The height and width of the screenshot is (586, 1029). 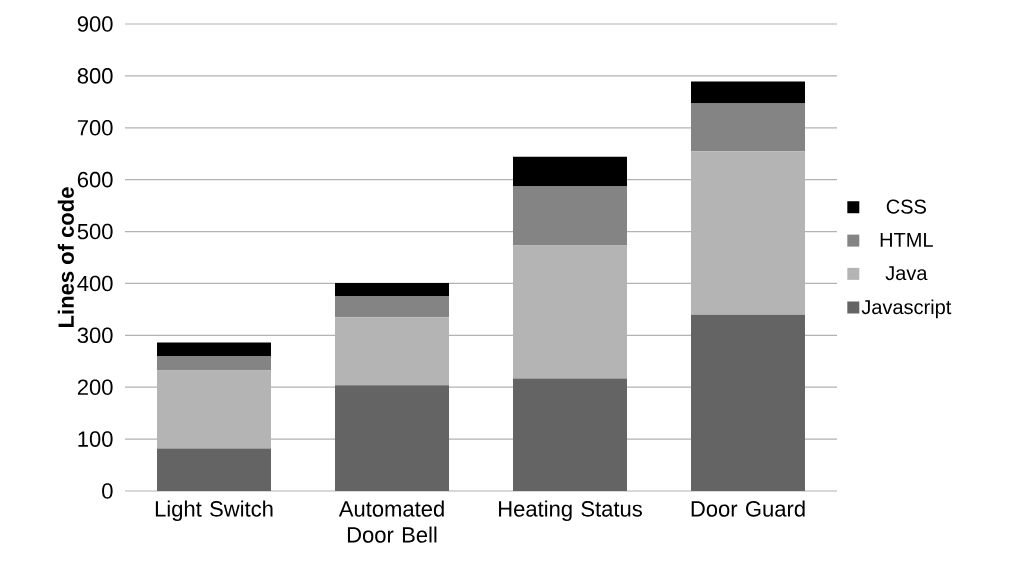 I want to click on legend-label: HTML, so click(x=906, y=239).